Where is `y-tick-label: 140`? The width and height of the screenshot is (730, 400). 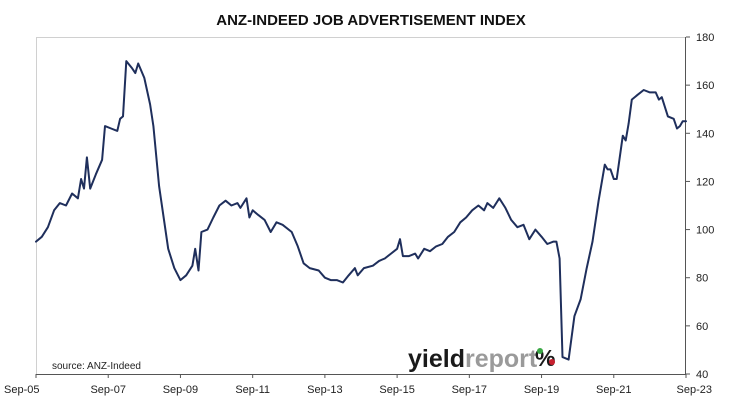 y-tick-label: 140 is located at coordinates (705, 134).